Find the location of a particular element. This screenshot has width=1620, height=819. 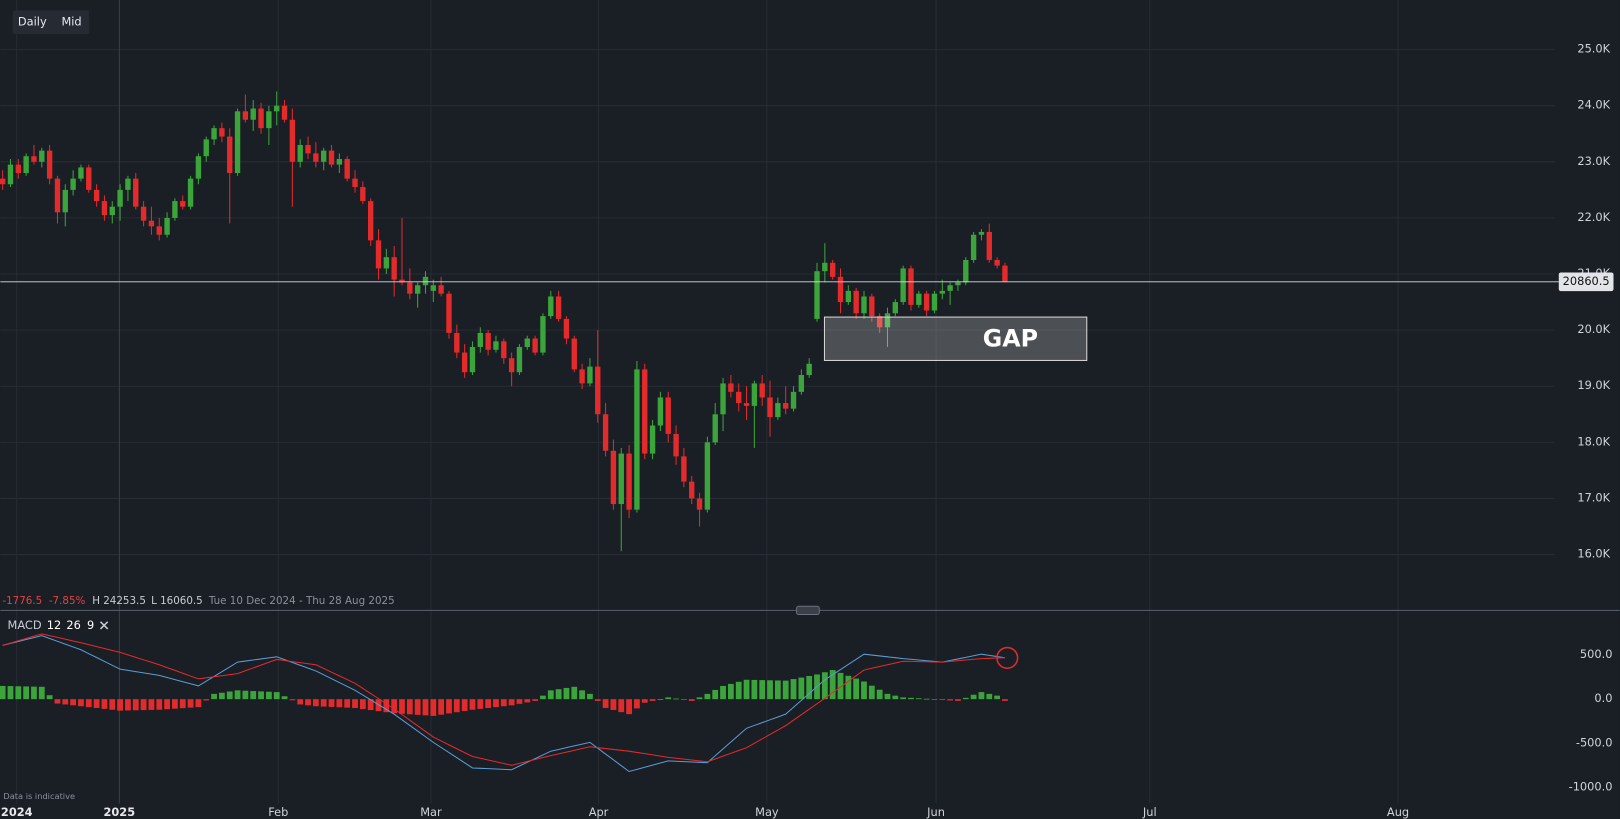

last-price-tag is located at coordinates (1586, 282).